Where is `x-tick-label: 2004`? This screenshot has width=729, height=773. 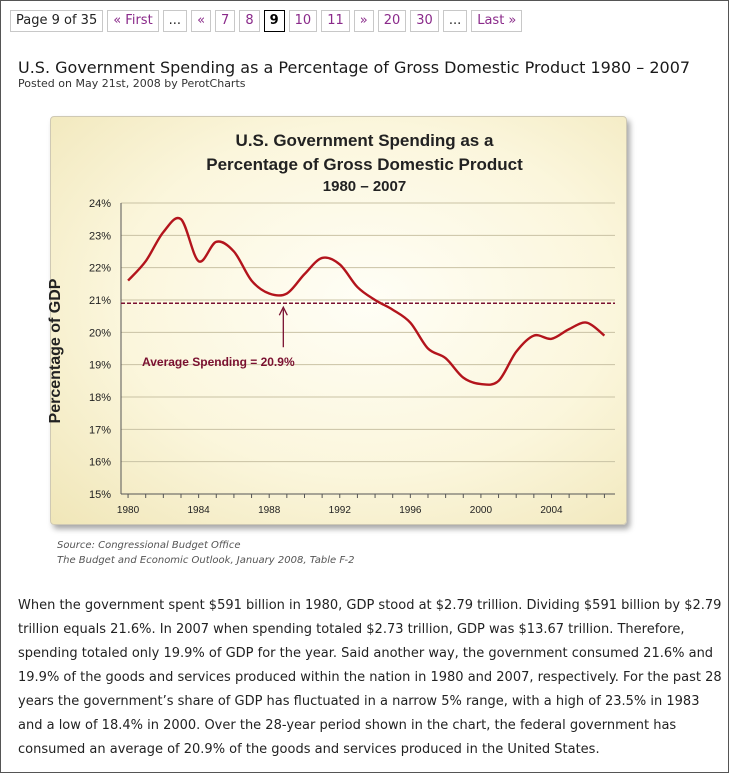
x-tick-label: 2004 is located at coordinates (551, 510).